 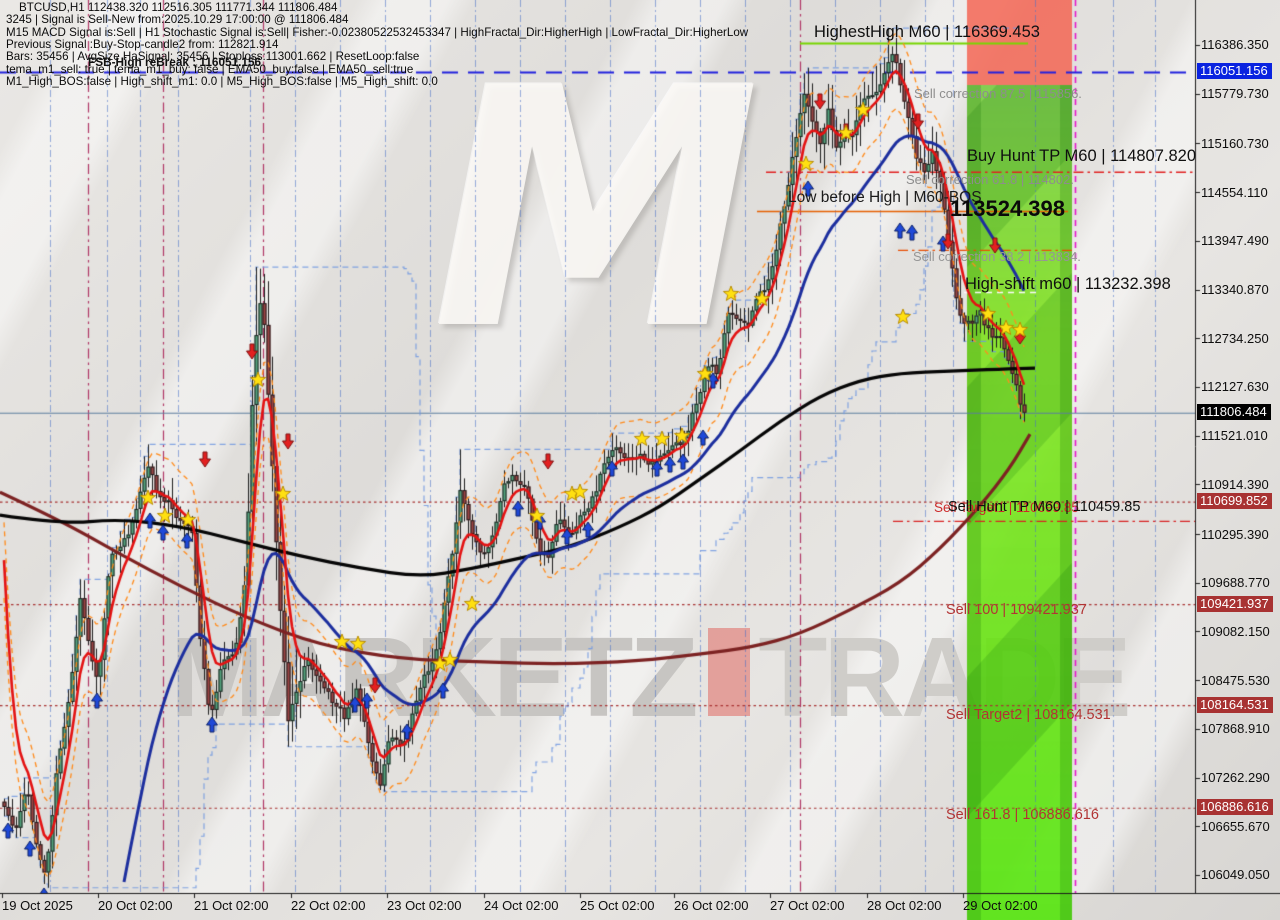 What do you see at coordinates (1234, 501) in the screenshot?
I see `price-level-badge: 110699.852` at bounding box center [1234, 501].